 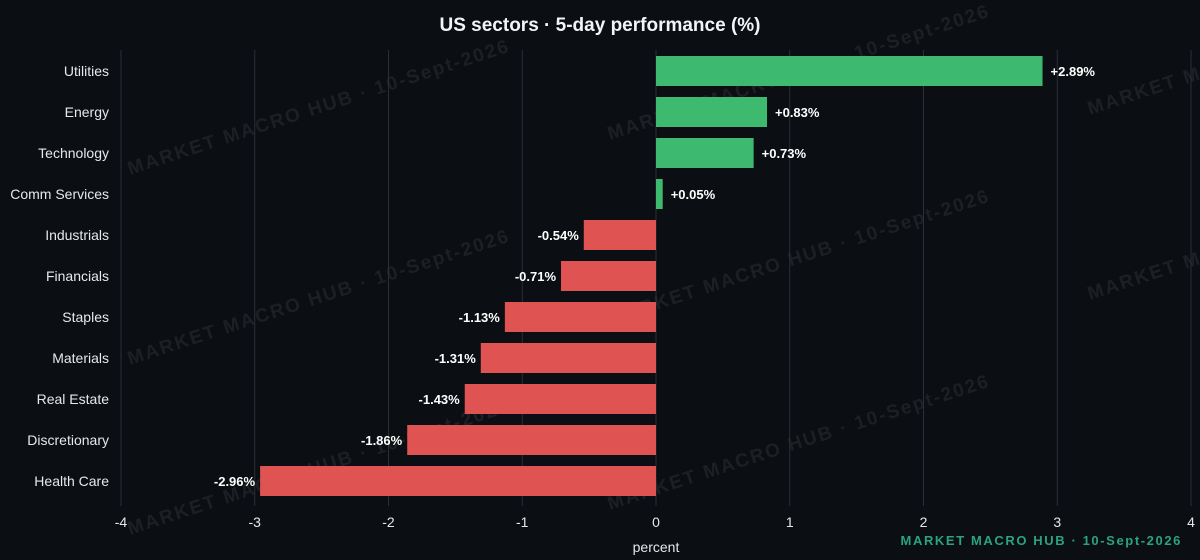 I want to click on category-label: Real Estate, so click(x=73, y=399).